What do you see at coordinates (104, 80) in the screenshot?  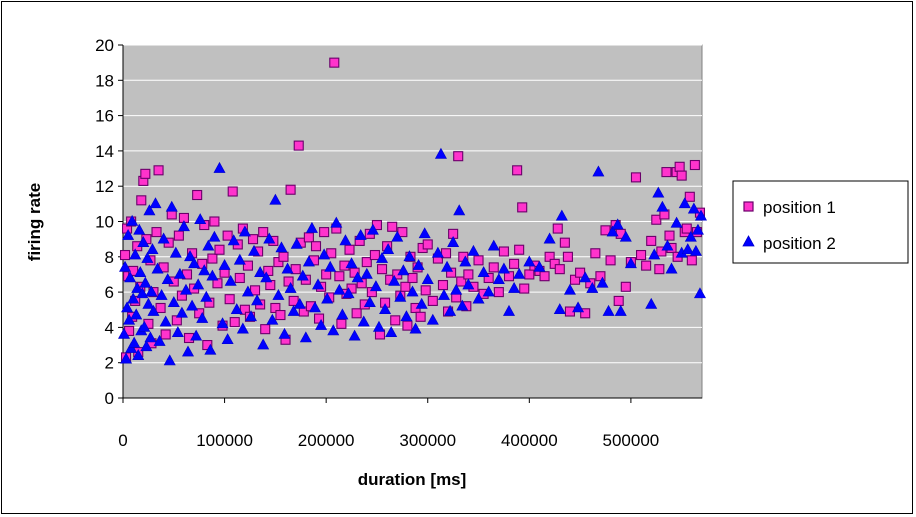 I see `y-tick-label: 18` at bounding box center [104, 80].